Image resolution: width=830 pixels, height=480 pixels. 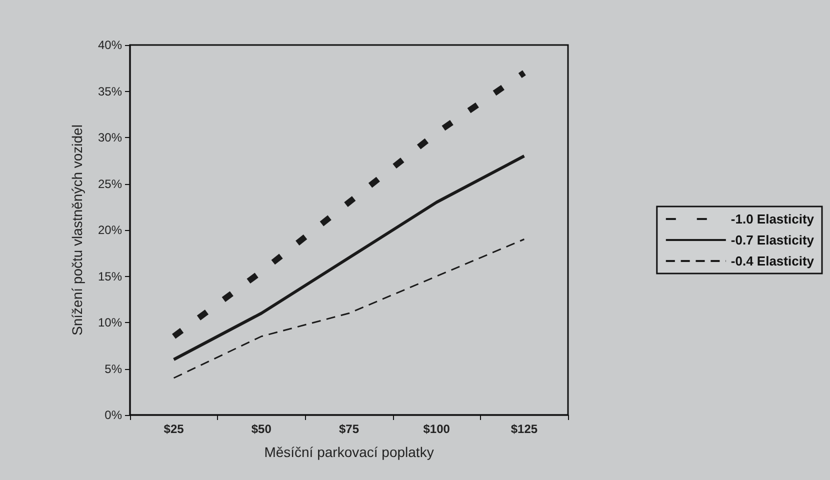 I want to click on line-series, so click(x=349, y=308).